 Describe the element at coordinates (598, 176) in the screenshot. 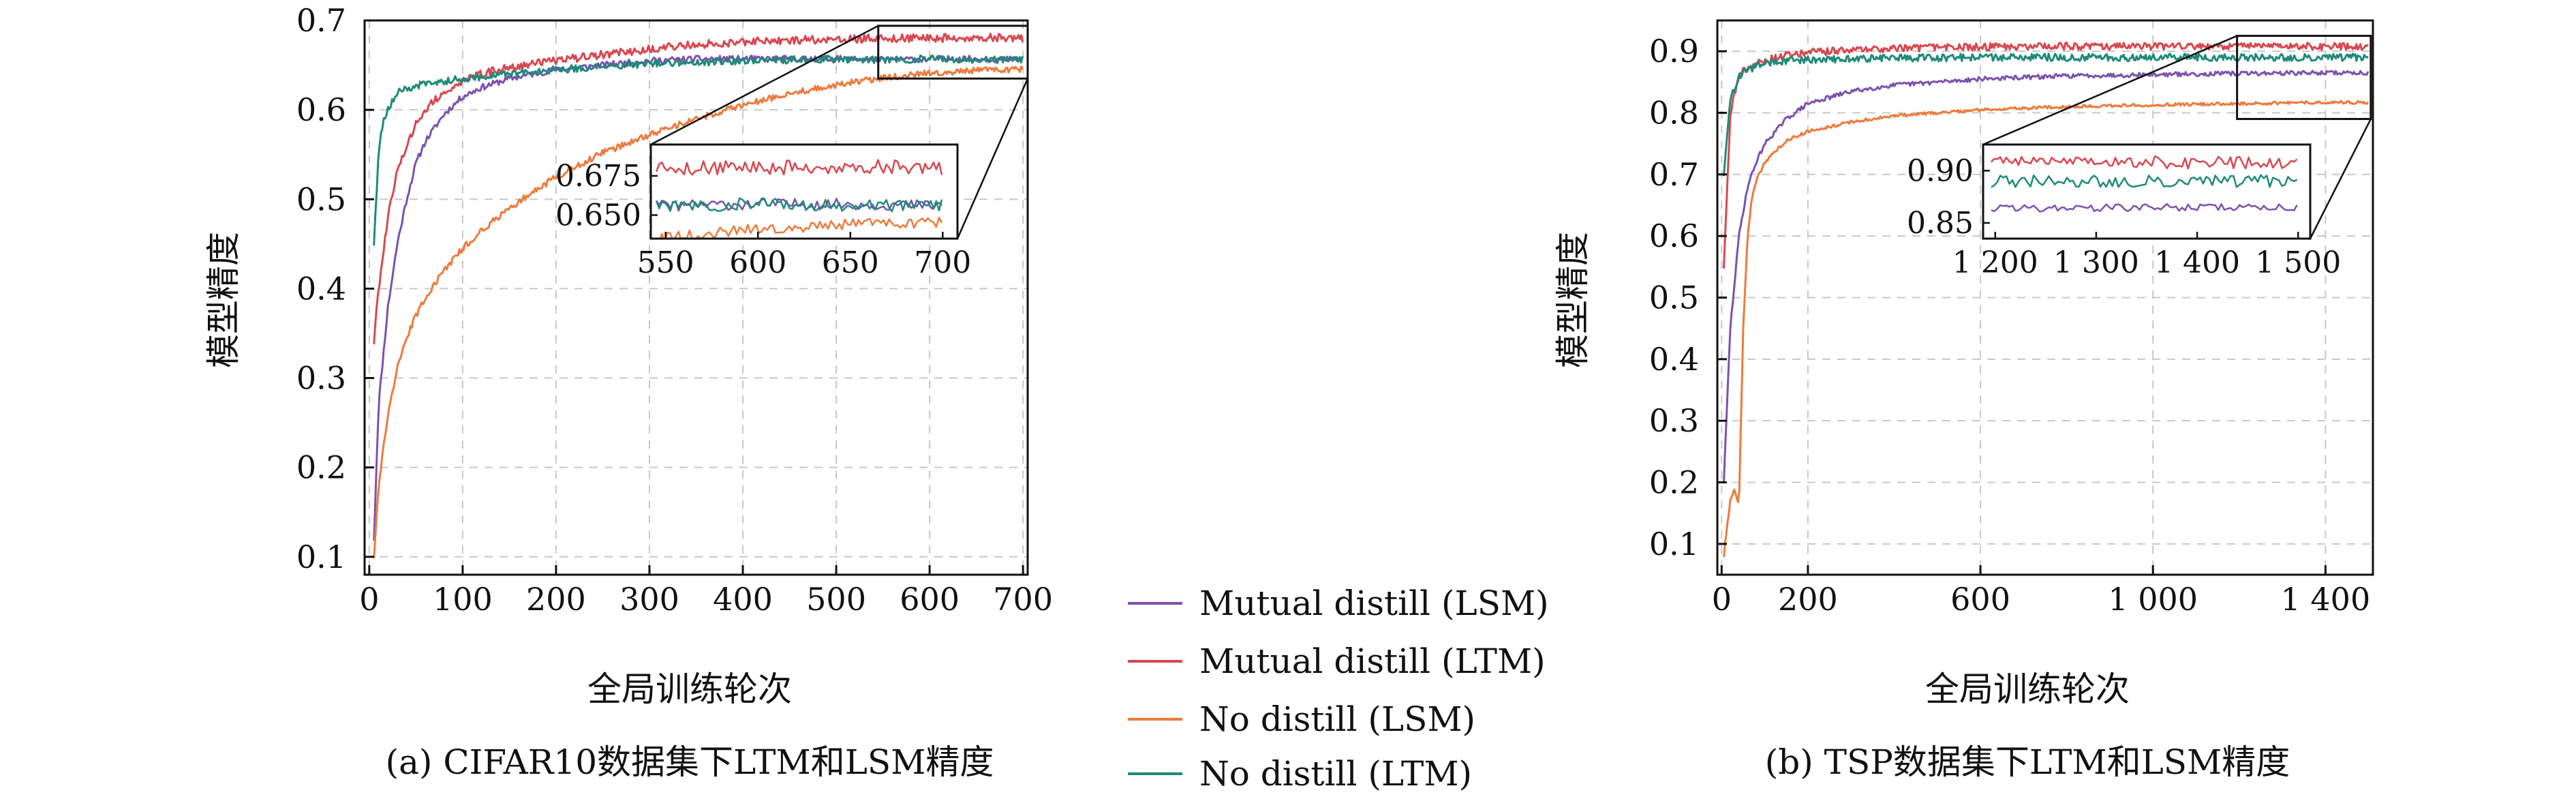

I see `inset-y-tick-label-a-1: 0.675` at that location.